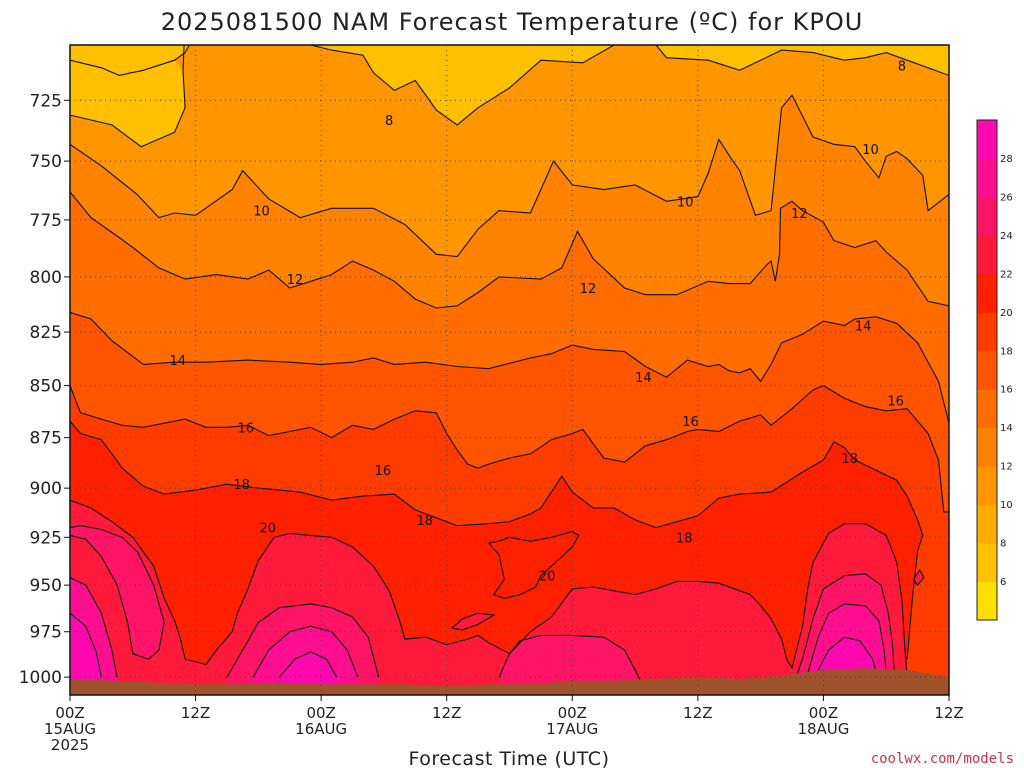 The width and height of the screenshot is (1024, 768). I want to click on y-tick-label: 1000, so click(40, 678).